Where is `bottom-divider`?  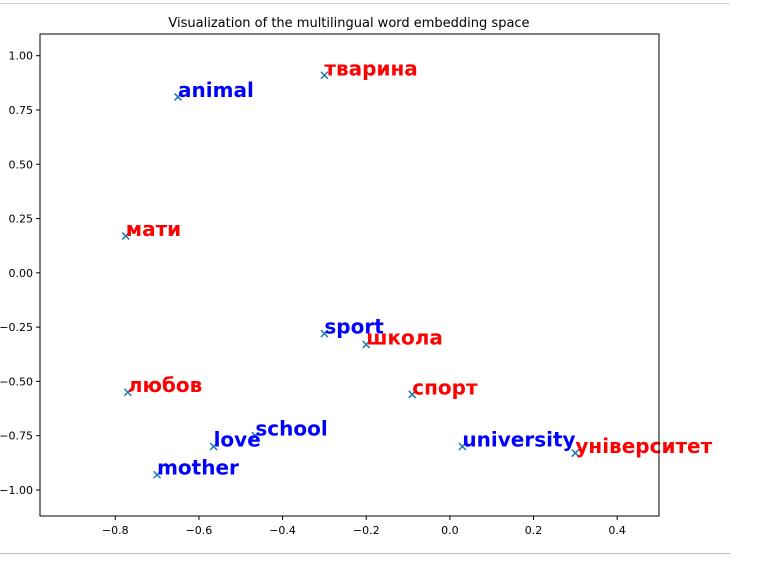 bottom-divider is located at coordinates (365, 553).